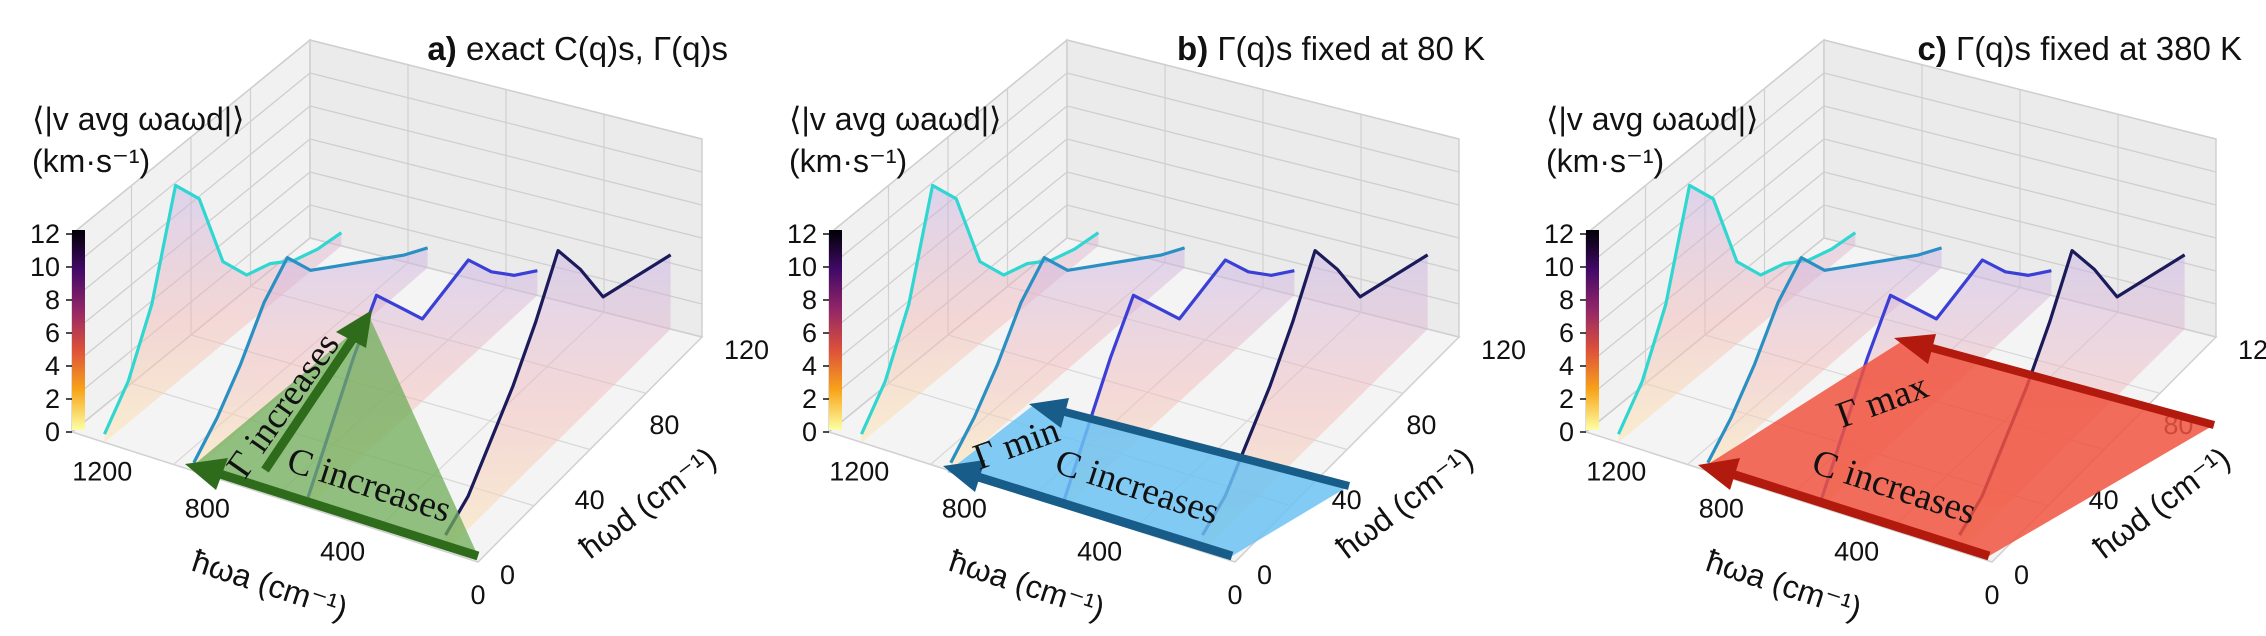  What do you see at coordinates (1351, 48) in the screenshot?
I see `panel-title-text: Γ(q)s fixed at 80 K` at bounding box center [1351, 48].